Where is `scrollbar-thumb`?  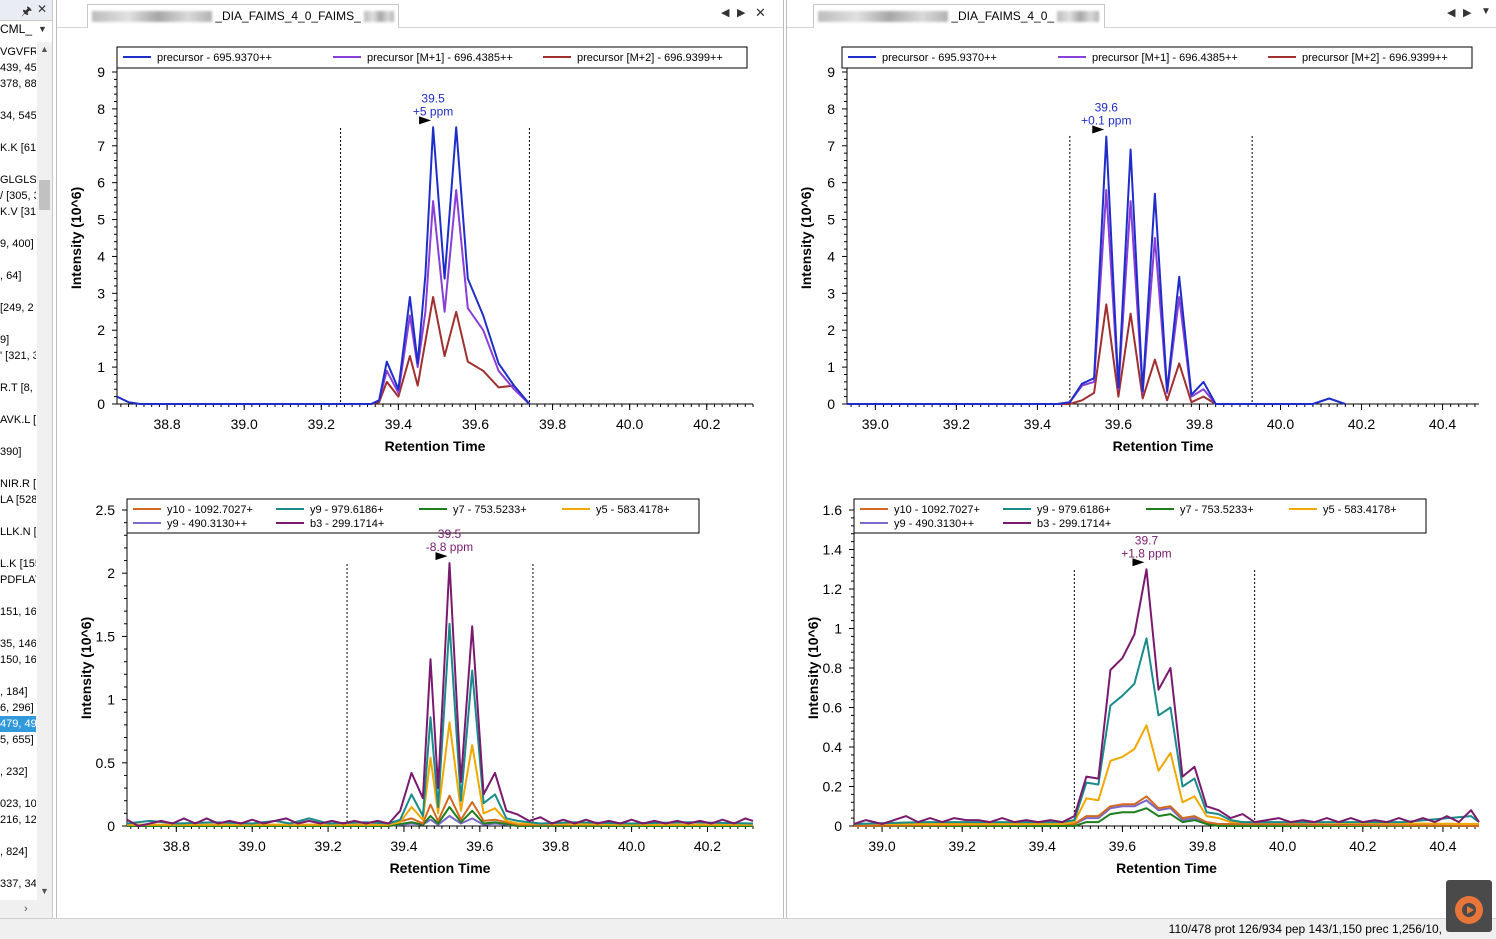
scrollbar-thumb is located at coordinates (44, 195).